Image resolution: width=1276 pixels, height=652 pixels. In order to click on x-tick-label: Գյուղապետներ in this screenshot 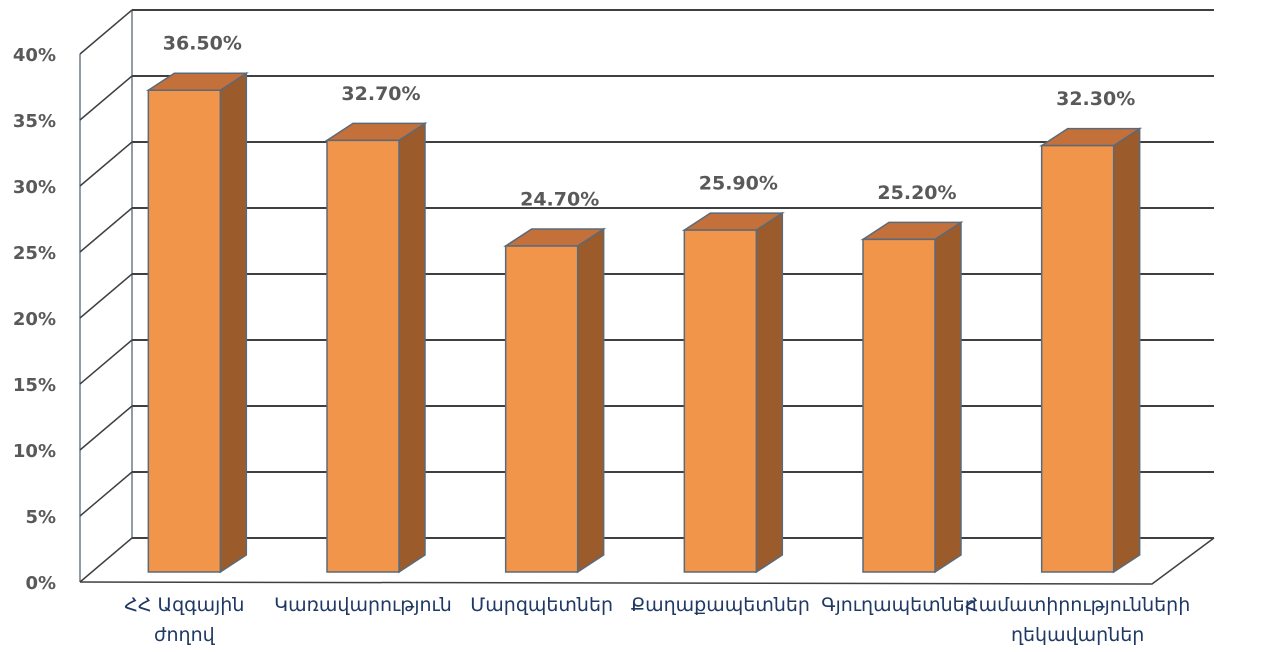, I will do `click(899, 605)`.